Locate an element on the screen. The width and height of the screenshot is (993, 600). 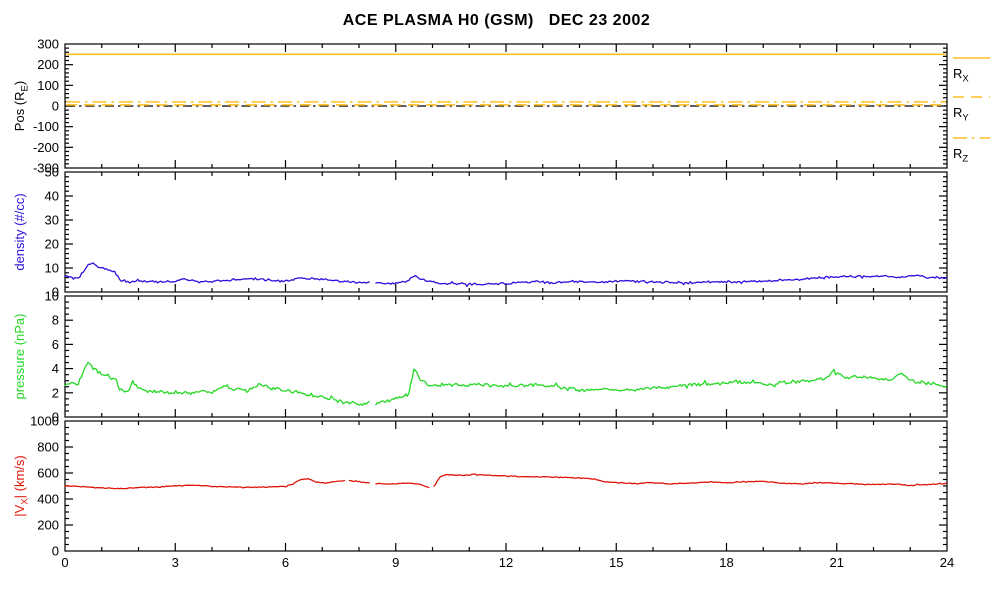
series-density is located at coordinates (506, 275).